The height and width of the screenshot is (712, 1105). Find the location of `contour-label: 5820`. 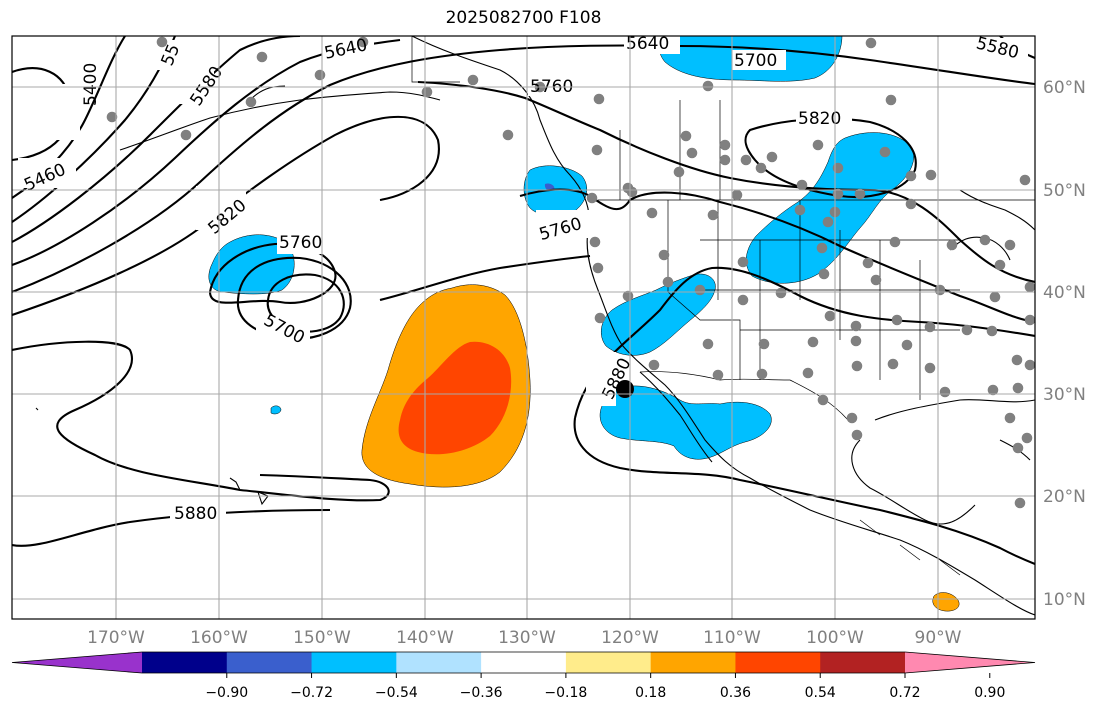

contour-label: 5820 is located at coordinates (819, 119).